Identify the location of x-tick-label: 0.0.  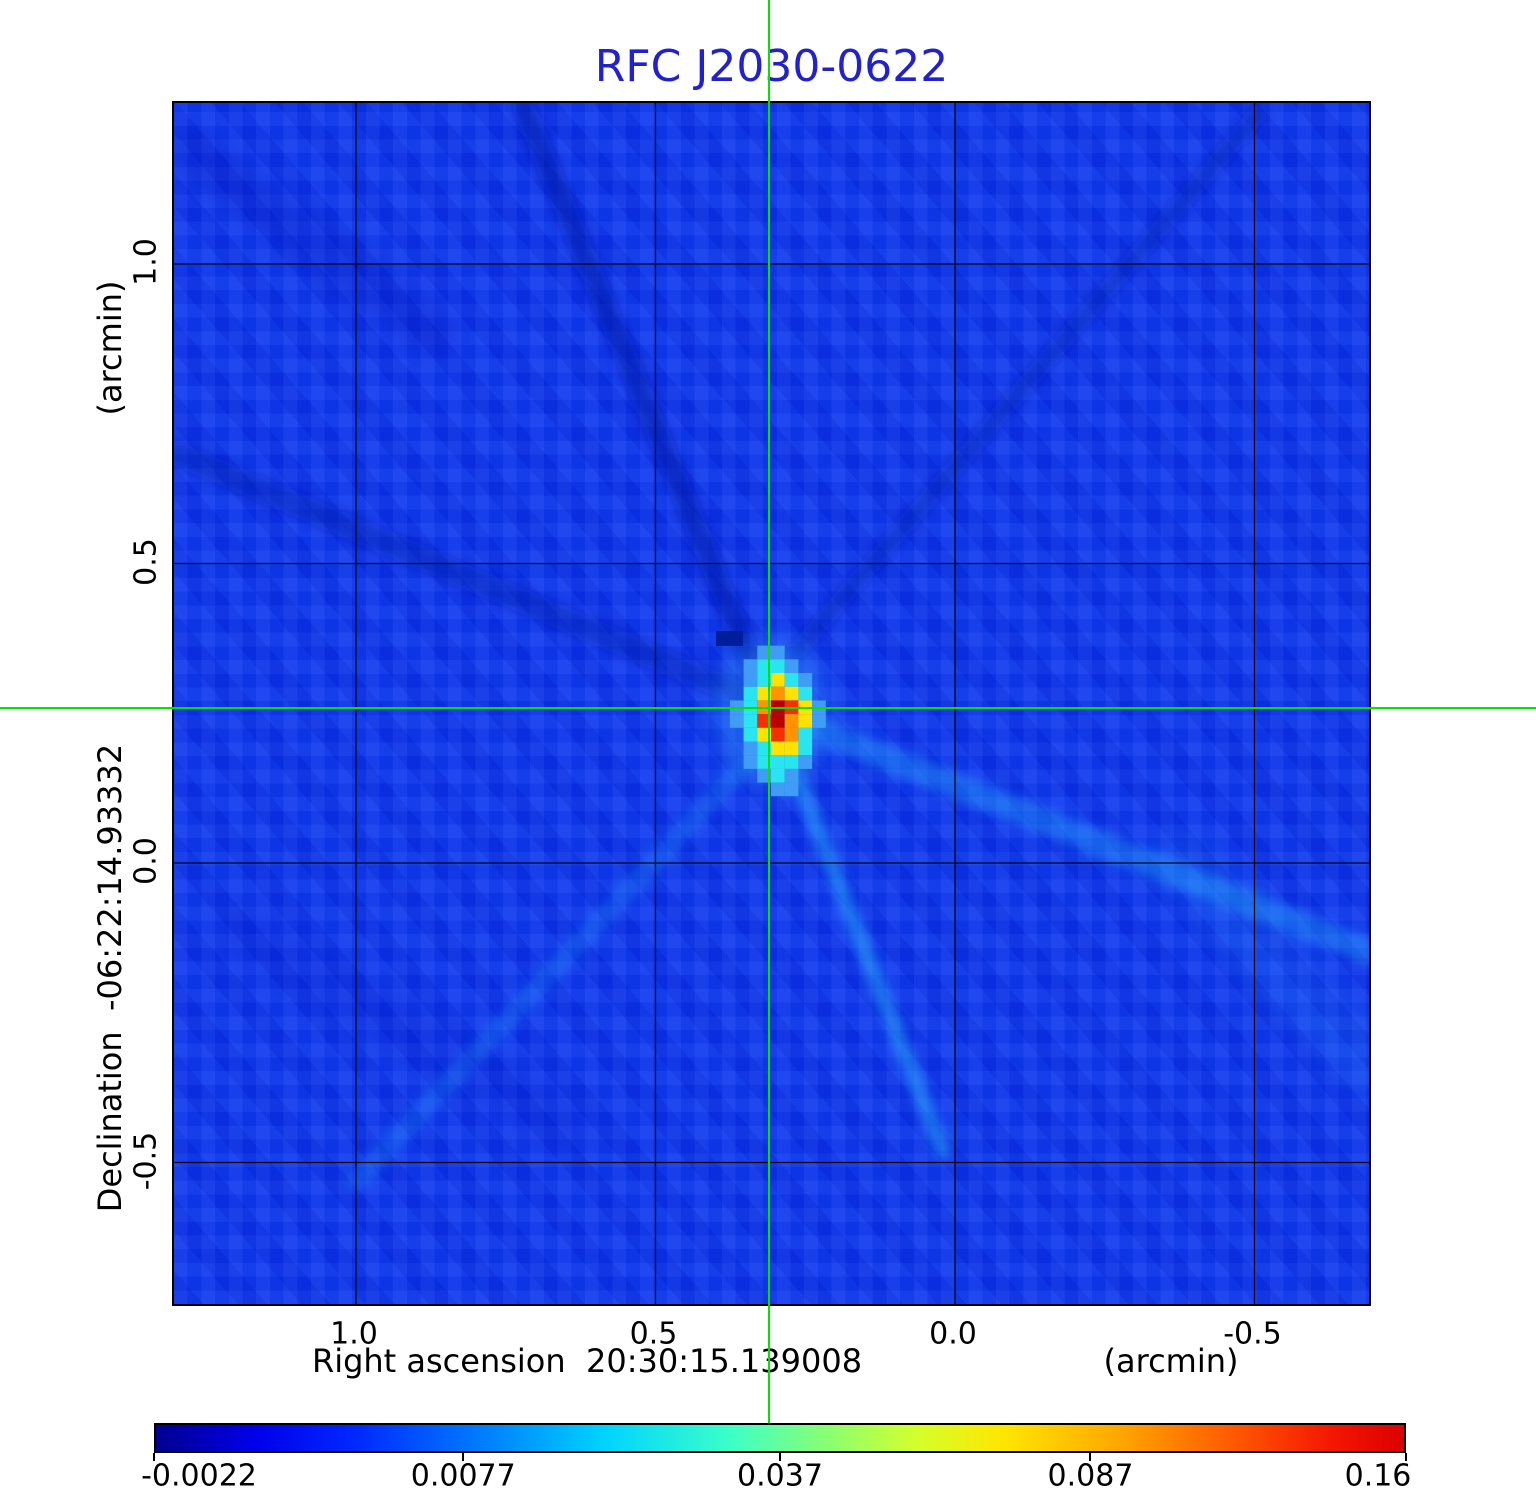
(953, 1334).